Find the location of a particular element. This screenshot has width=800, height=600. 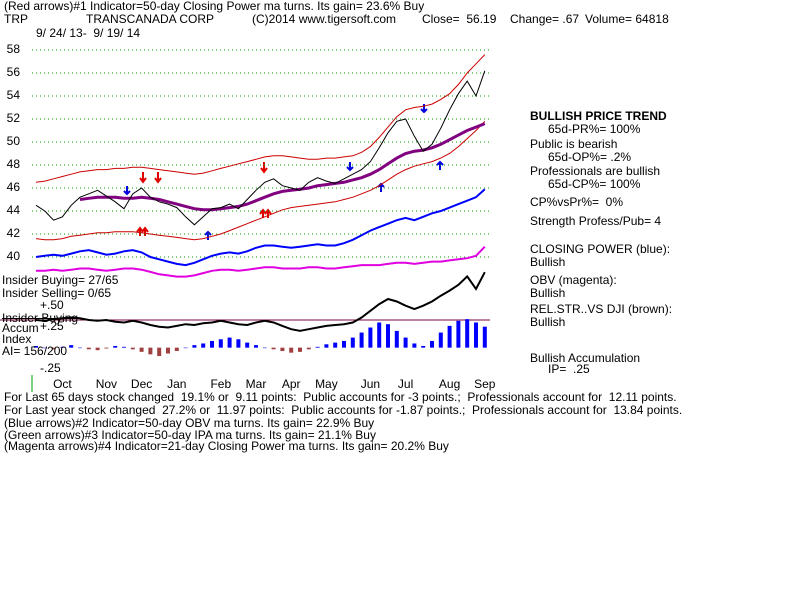

x-tick-label: Oct is located at coordinates (62, 384).